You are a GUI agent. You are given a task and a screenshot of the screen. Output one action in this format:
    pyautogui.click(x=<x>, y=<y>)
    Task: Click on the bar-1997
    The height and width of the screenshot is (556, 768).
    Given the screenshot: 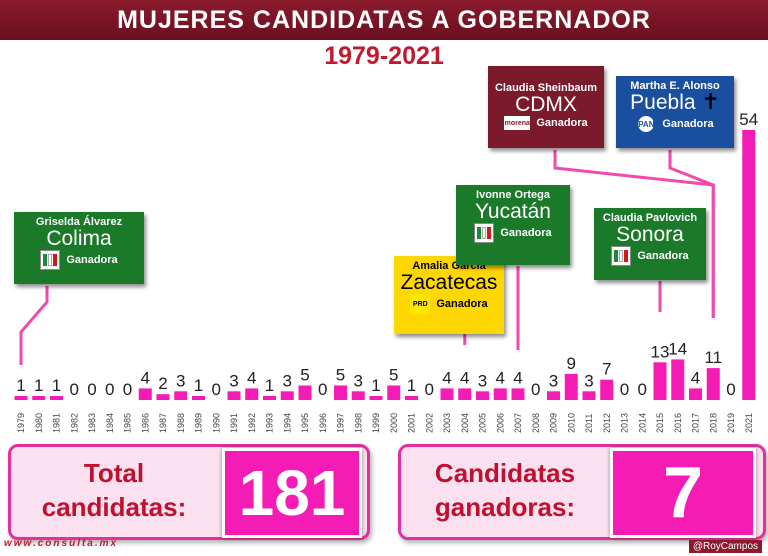 What is the action you would take?
    pyautogui.click(x=340, y=392)
    